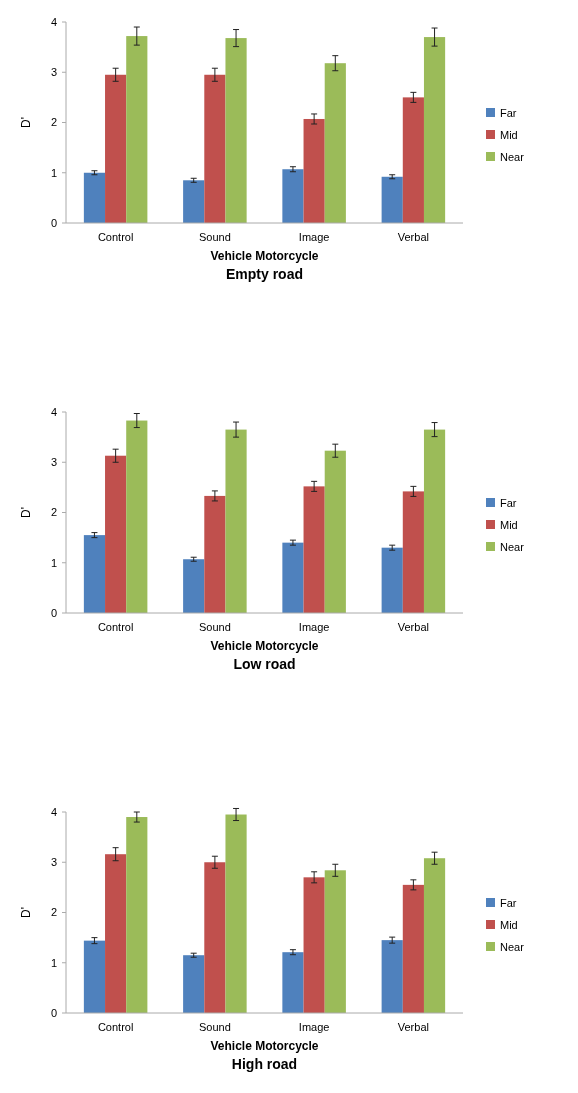 The image size is (578, 1093). What do you see at coordinates (264, 1064) in the screenshot?
I see `text: High road` at bounding box center [264, 1064].